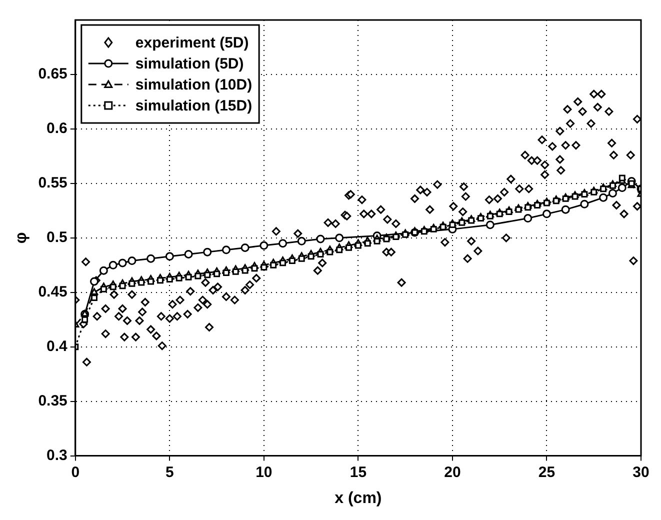 The height and width of the screenshot is (520, 661). I want to click on x-tick-label: 10, so click(264, 472).